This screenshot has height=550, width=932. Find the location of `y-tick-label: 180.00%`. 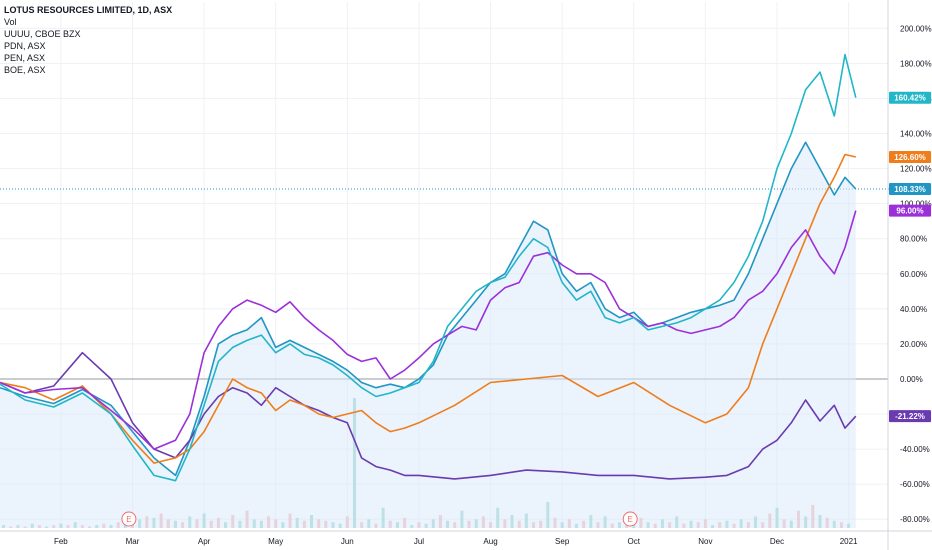

y-tick-label: 180.00% is located at coordinates (916, 63).